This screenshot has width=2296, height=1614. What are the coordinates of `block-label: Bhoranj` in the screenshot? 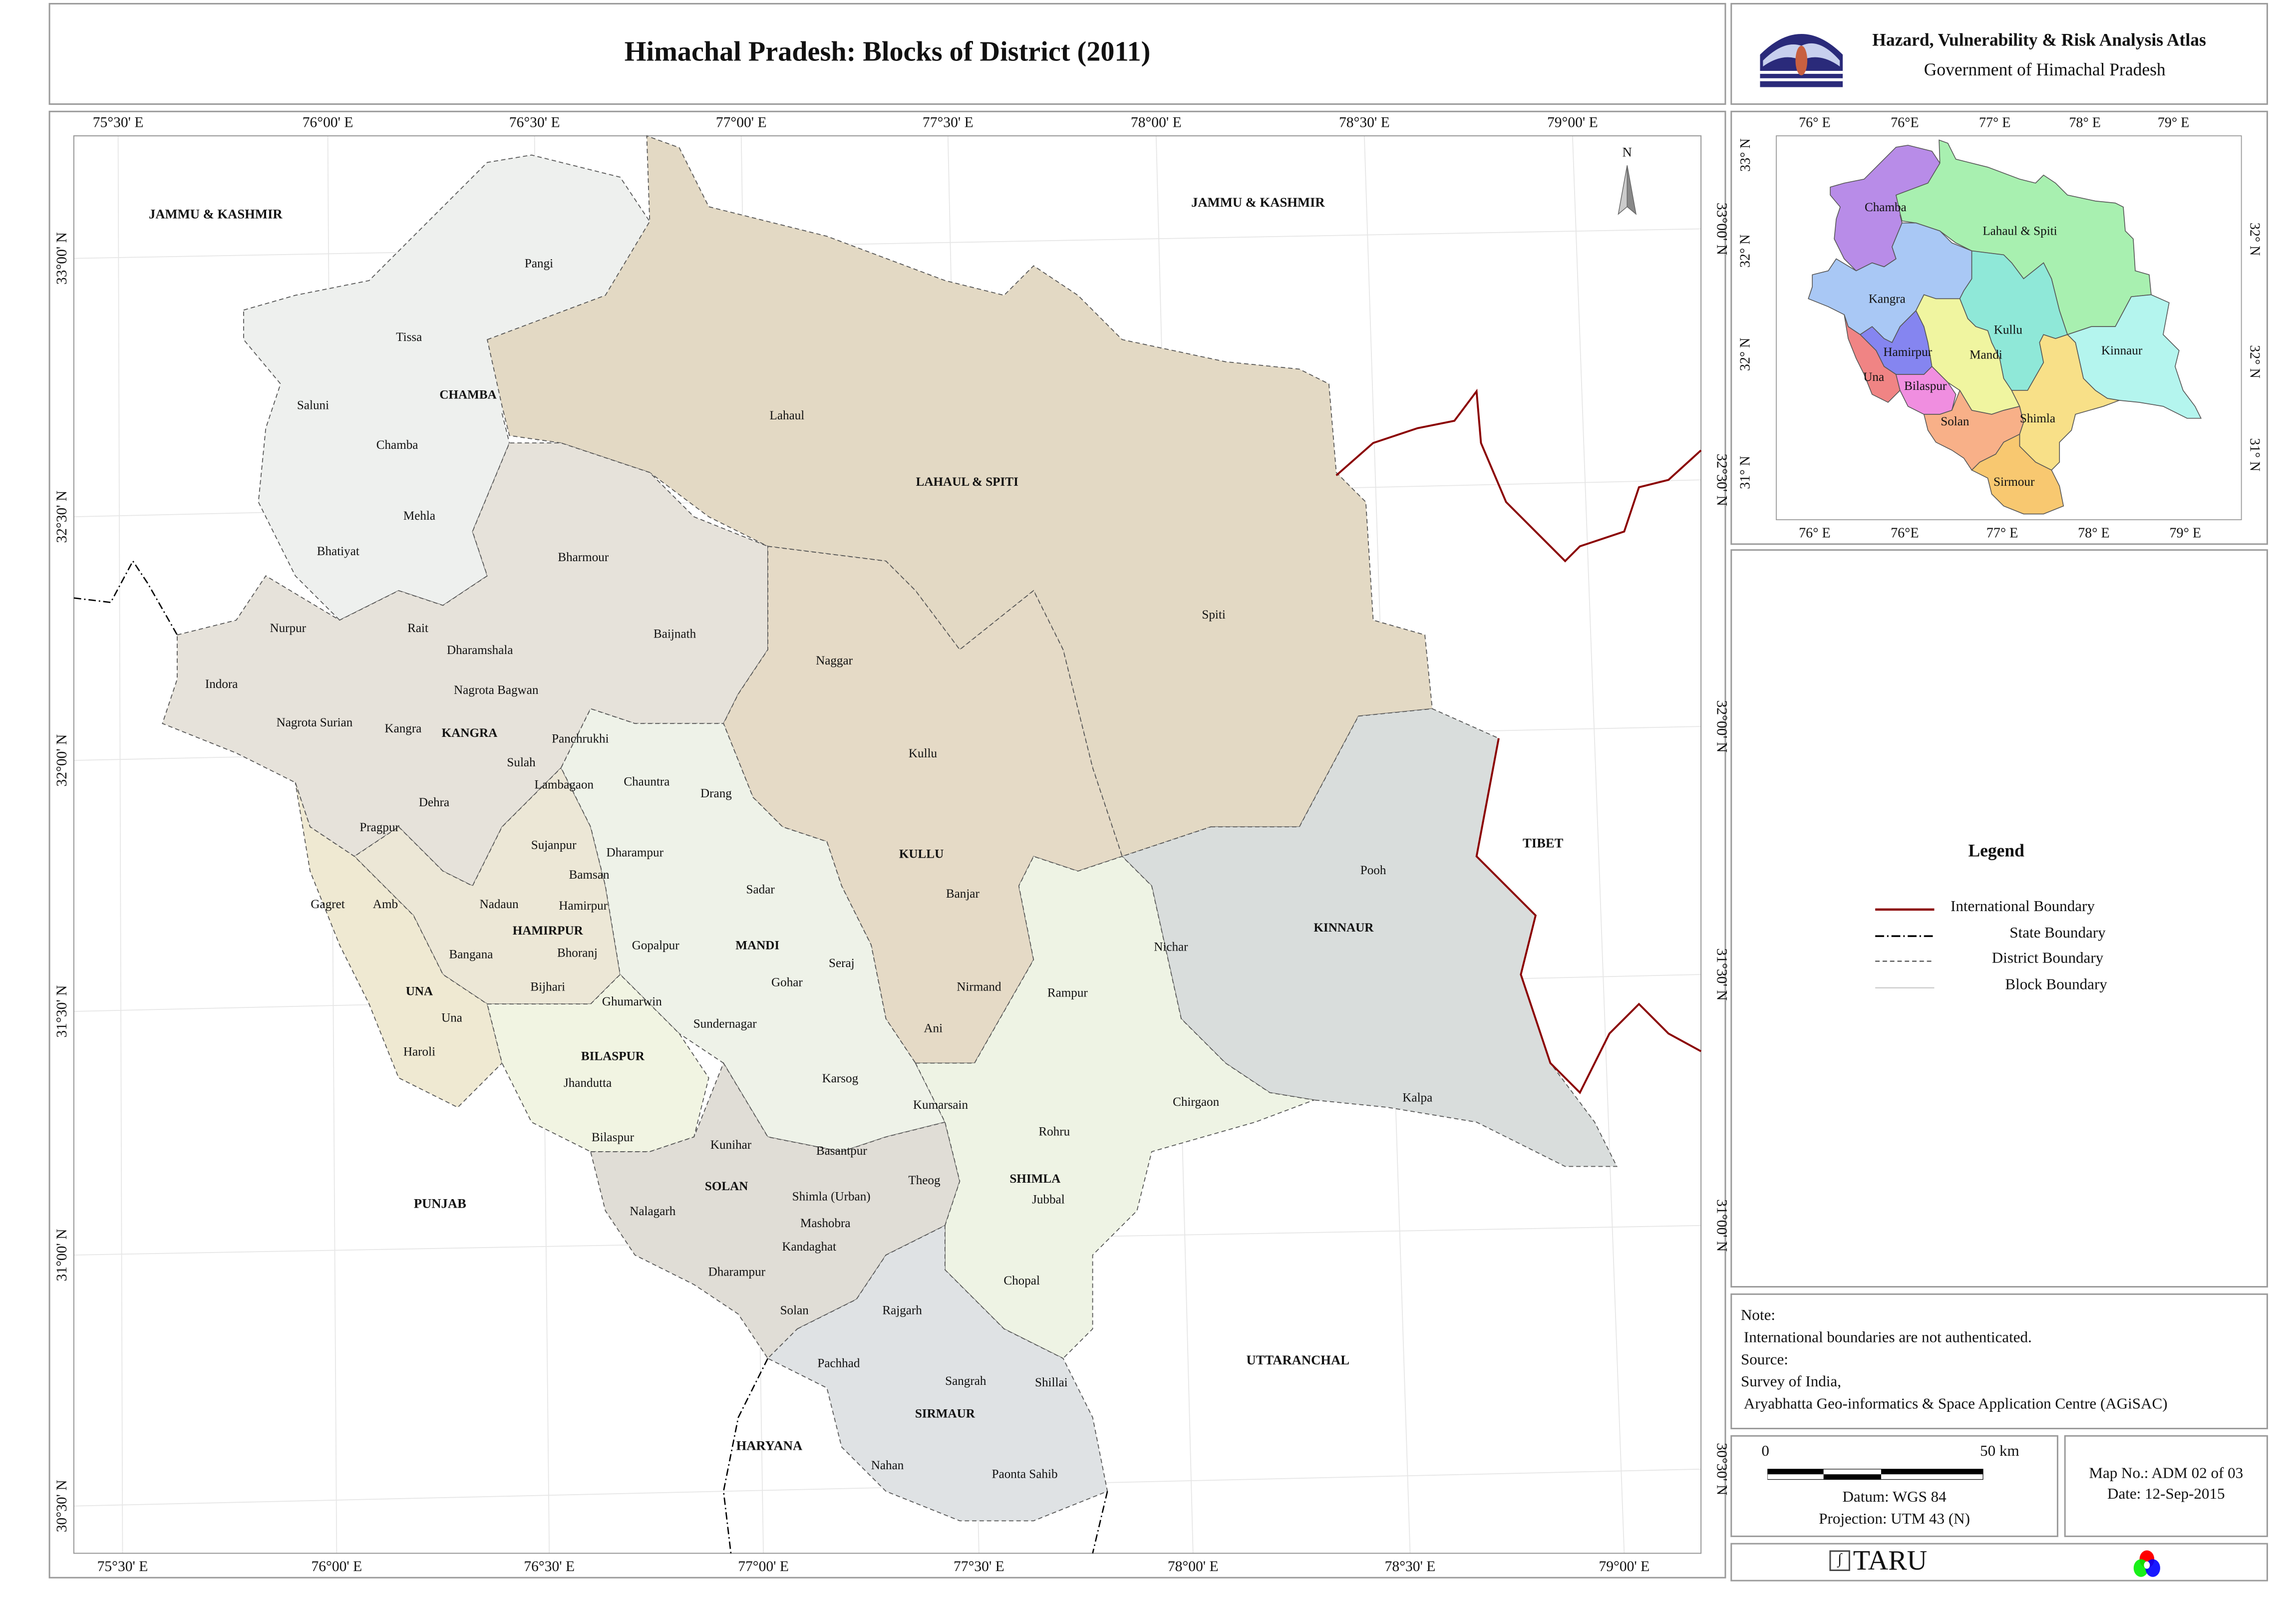 It's located at (577, 954).